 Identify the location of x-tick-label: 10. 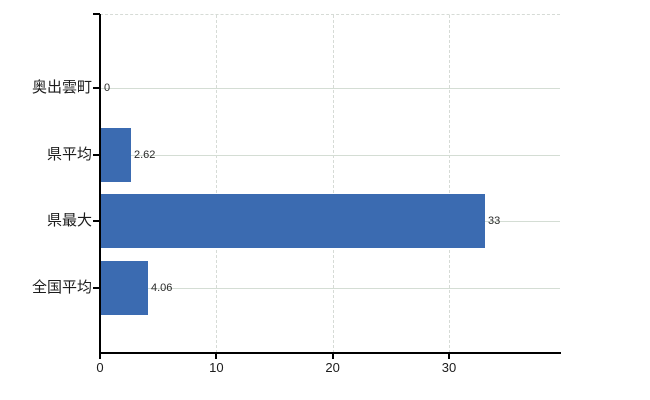
(216, 367).